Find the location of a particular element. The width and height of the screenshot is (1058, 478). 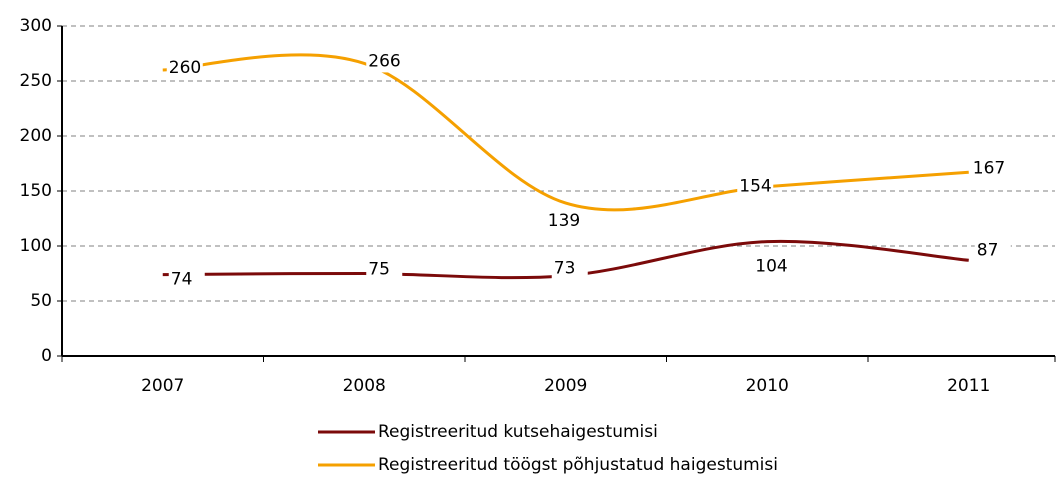

data-label: 167 is located at coordinates (989, 168).